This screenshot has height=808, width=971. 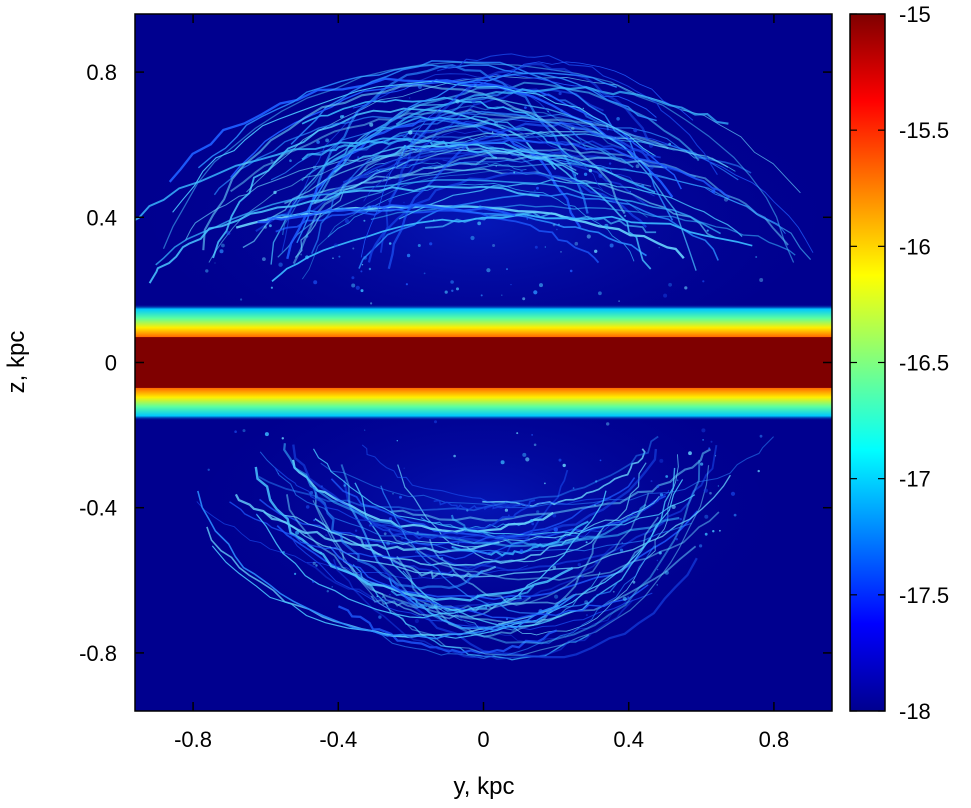 I want to click on y-tick-label: -0.8, so click(x=98, y=653).